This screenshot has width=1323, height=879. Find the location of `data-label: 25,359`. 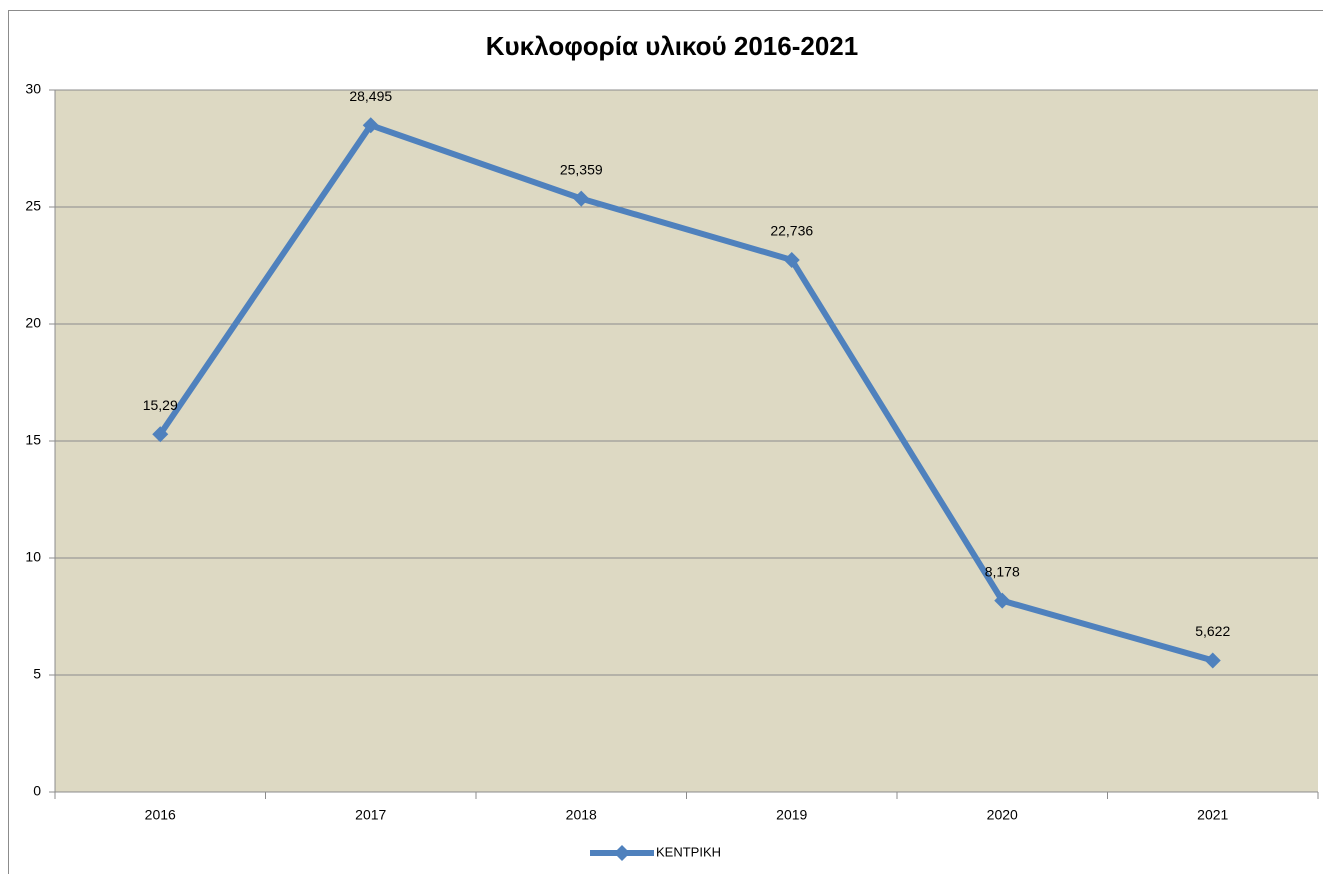

data-label: 25,359 is located at coordinates (581, 169).